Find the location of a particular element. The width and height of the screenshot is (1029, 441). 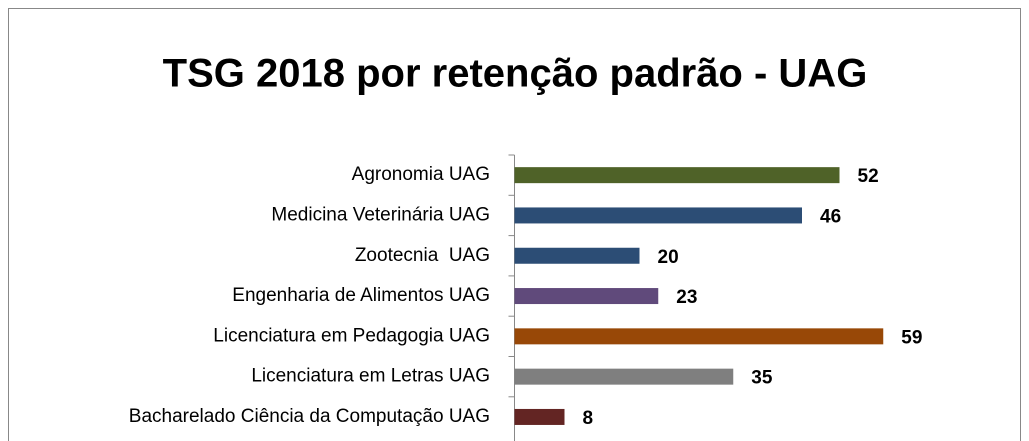

category-label: Medicina Veterinária UAG is located at coordinates (380, 214).